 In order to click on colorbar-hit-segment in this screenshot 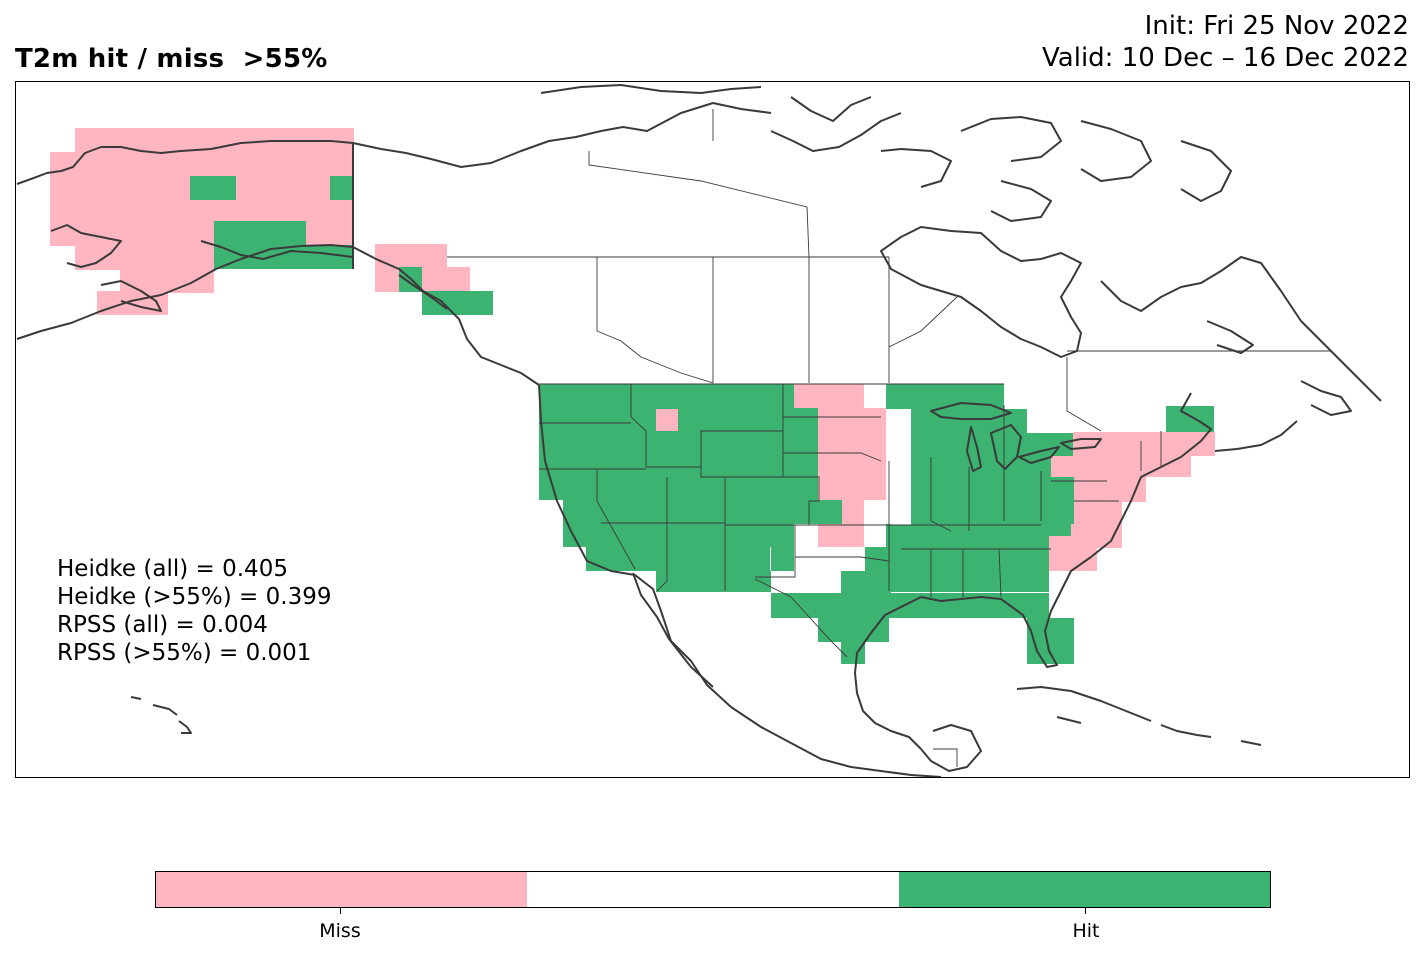, I will do `click(1084, 889)`.